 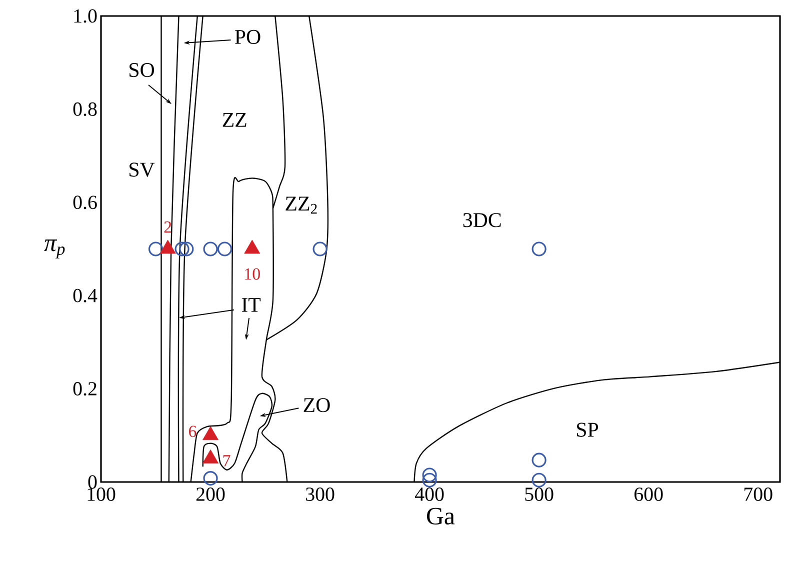 What do you see at coordinates (192, 432) in the screenshot?
I see `annotation: 6` at bounding box center [192, 432].